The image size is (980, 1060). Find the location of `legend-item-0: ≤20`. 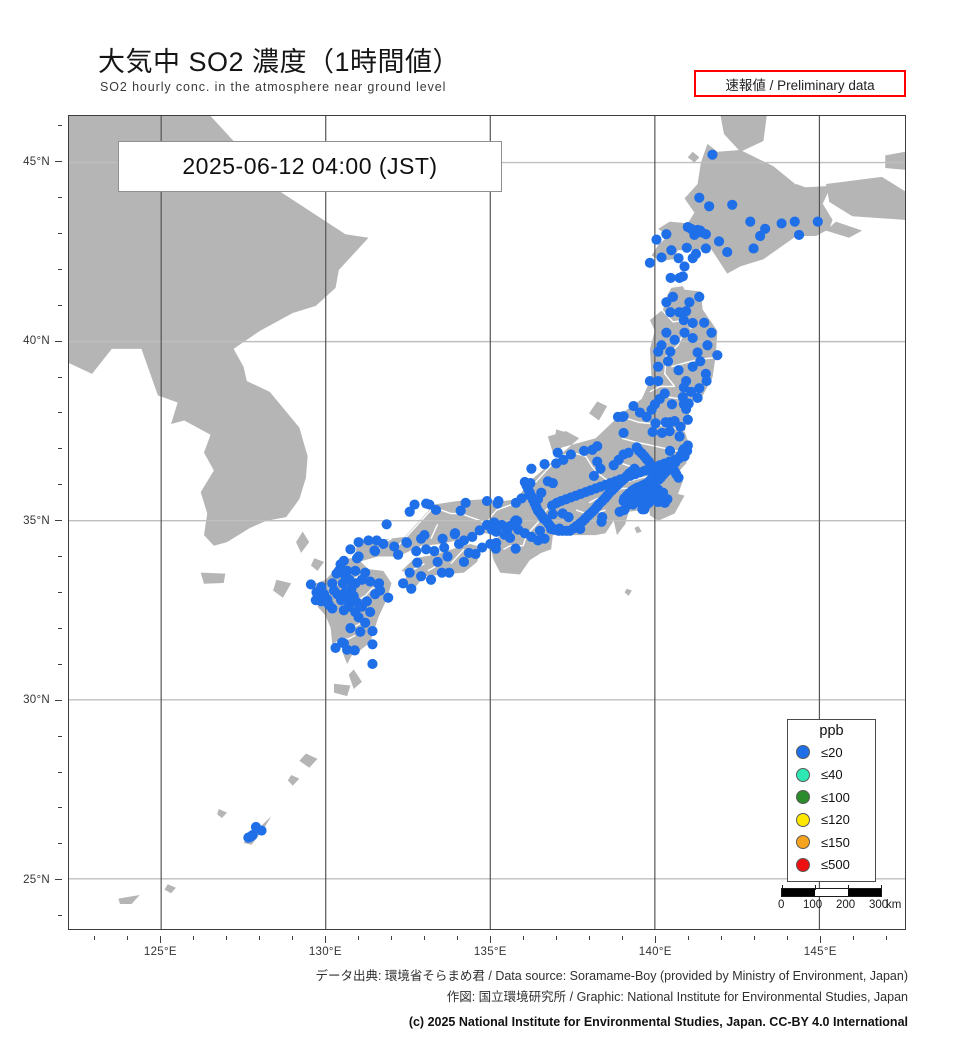

legend-item-0: ≤20 is located at coordinates (831, 752).